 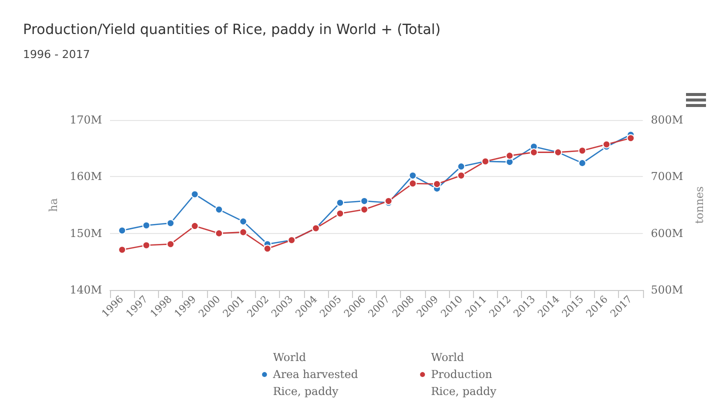 What do you see at coordinates (86, 177) in the screenshot?
I see `y-tick-label: 160M` at bounding box center [86, 177].